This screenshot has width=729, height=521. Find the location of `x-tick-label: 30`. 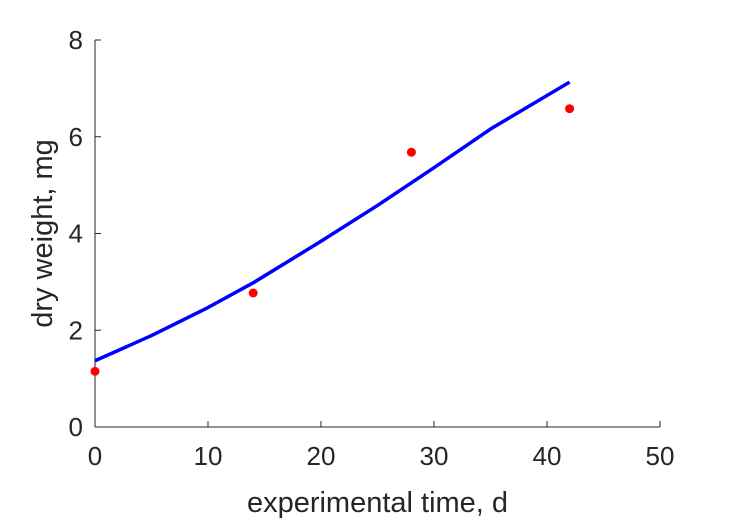

x-tick-label: 30 is located at coordinates (434, 456).